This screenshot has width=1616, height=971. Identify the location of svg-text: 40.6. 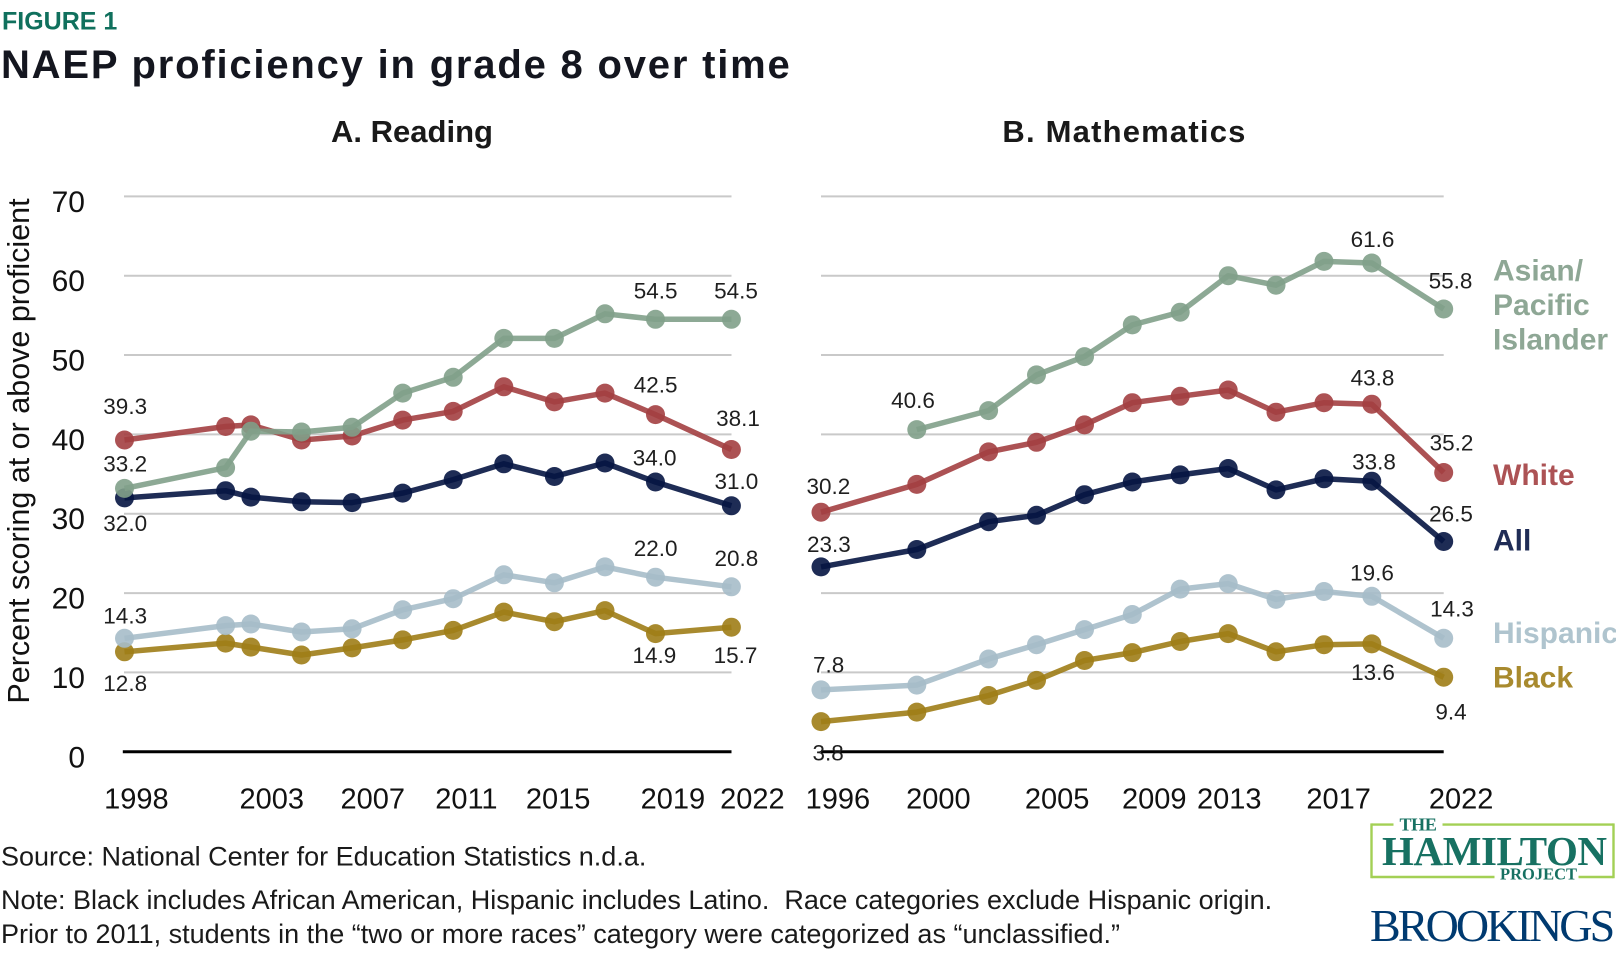
(913, 400).